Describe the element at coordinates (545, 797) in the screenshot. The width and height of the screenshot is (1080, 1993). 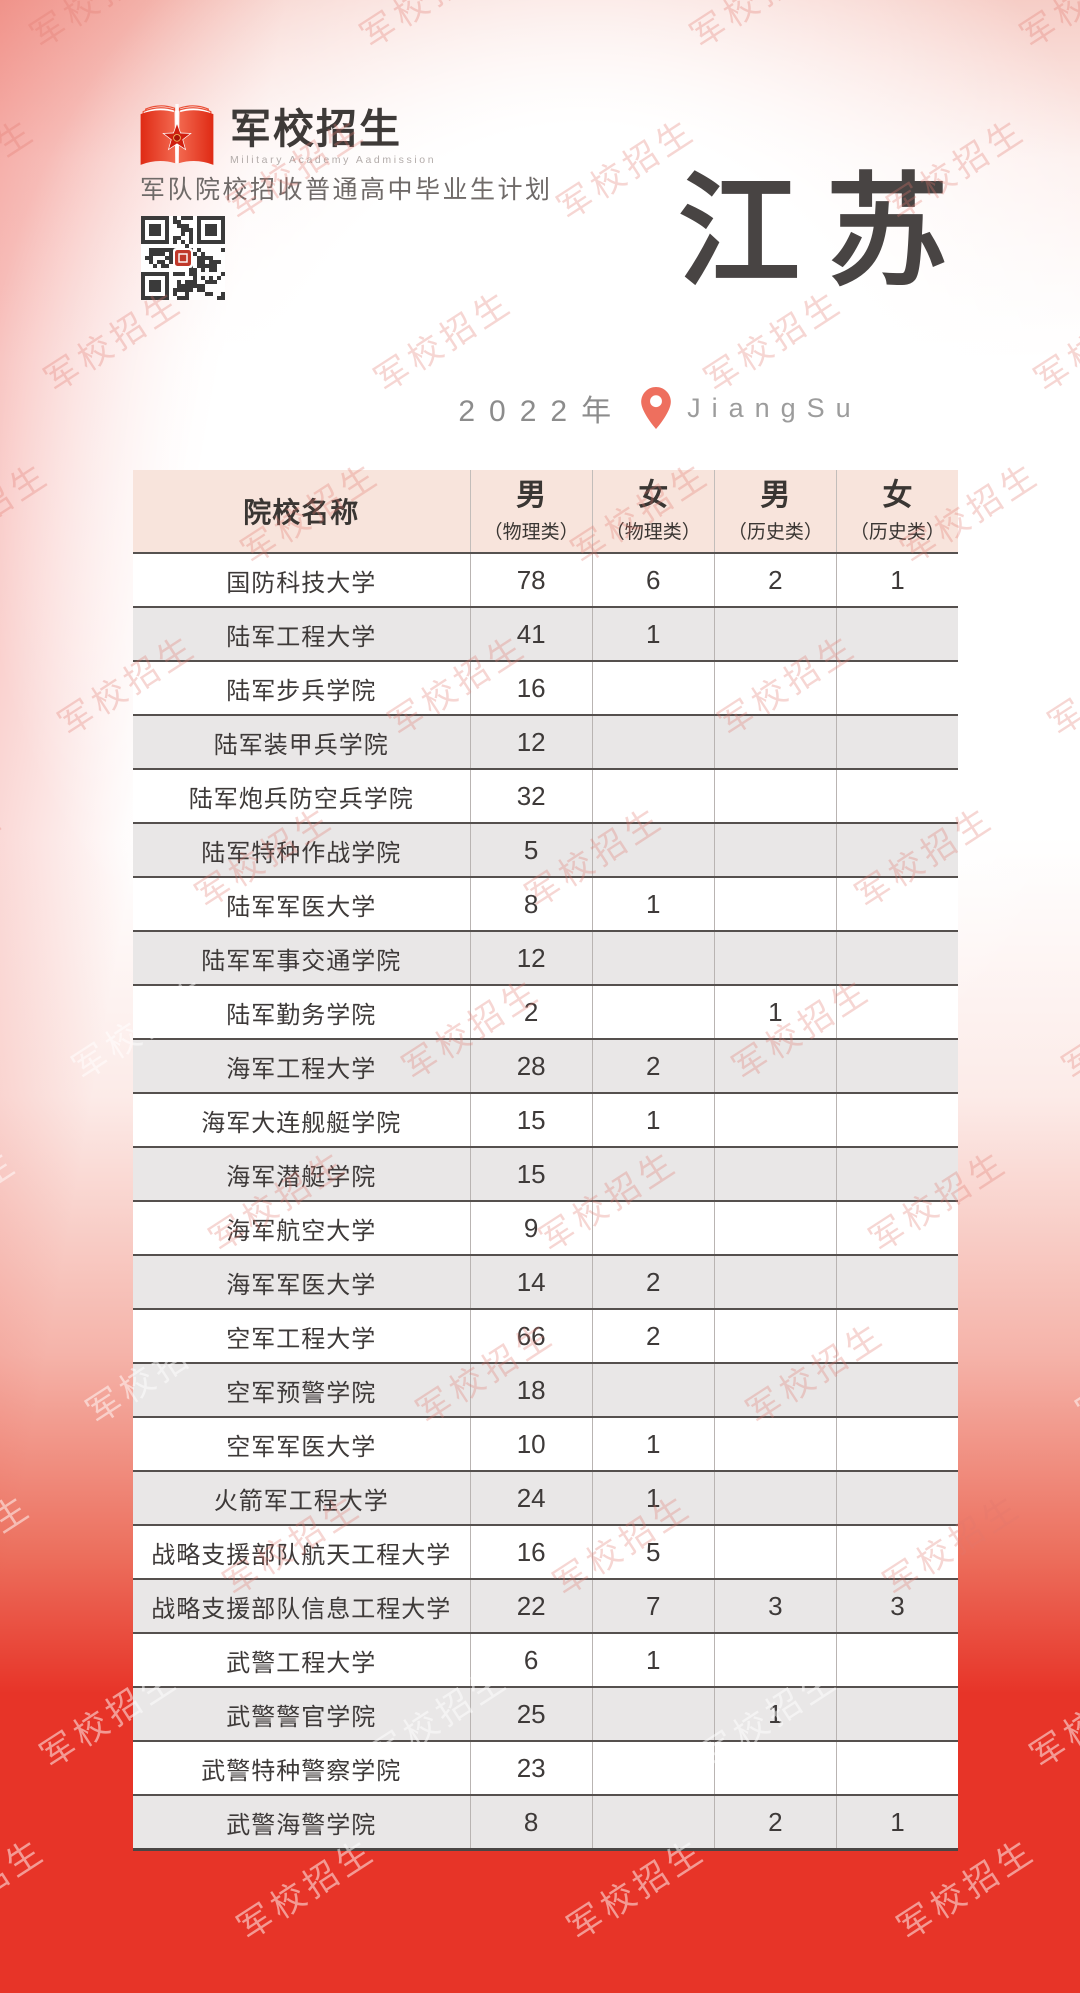
I see `table-row: 陆军炮兵防空兵学院 32` at that location.